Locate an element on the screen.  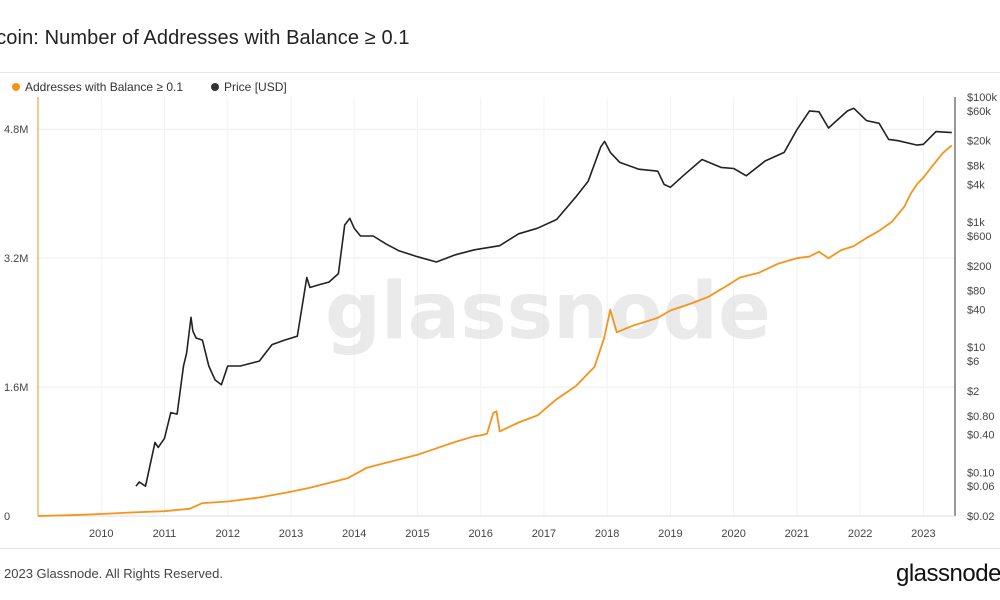
price-dot-icon is located at coordinates (215, 87).